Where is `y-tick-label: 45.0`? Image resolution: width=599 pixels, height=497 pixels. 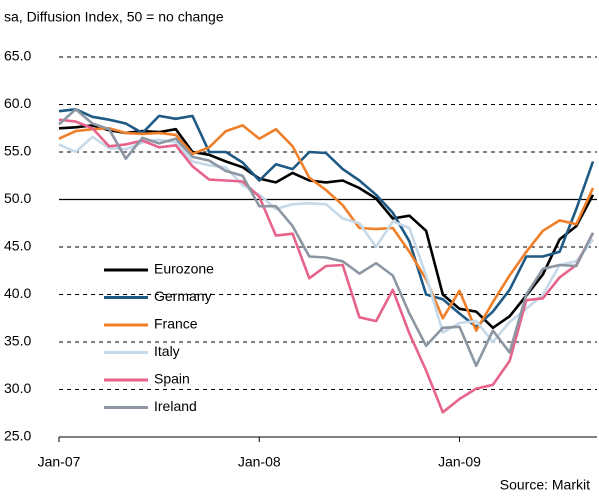
y-tick-label: 45.0 is located at coordinates (17, 246).